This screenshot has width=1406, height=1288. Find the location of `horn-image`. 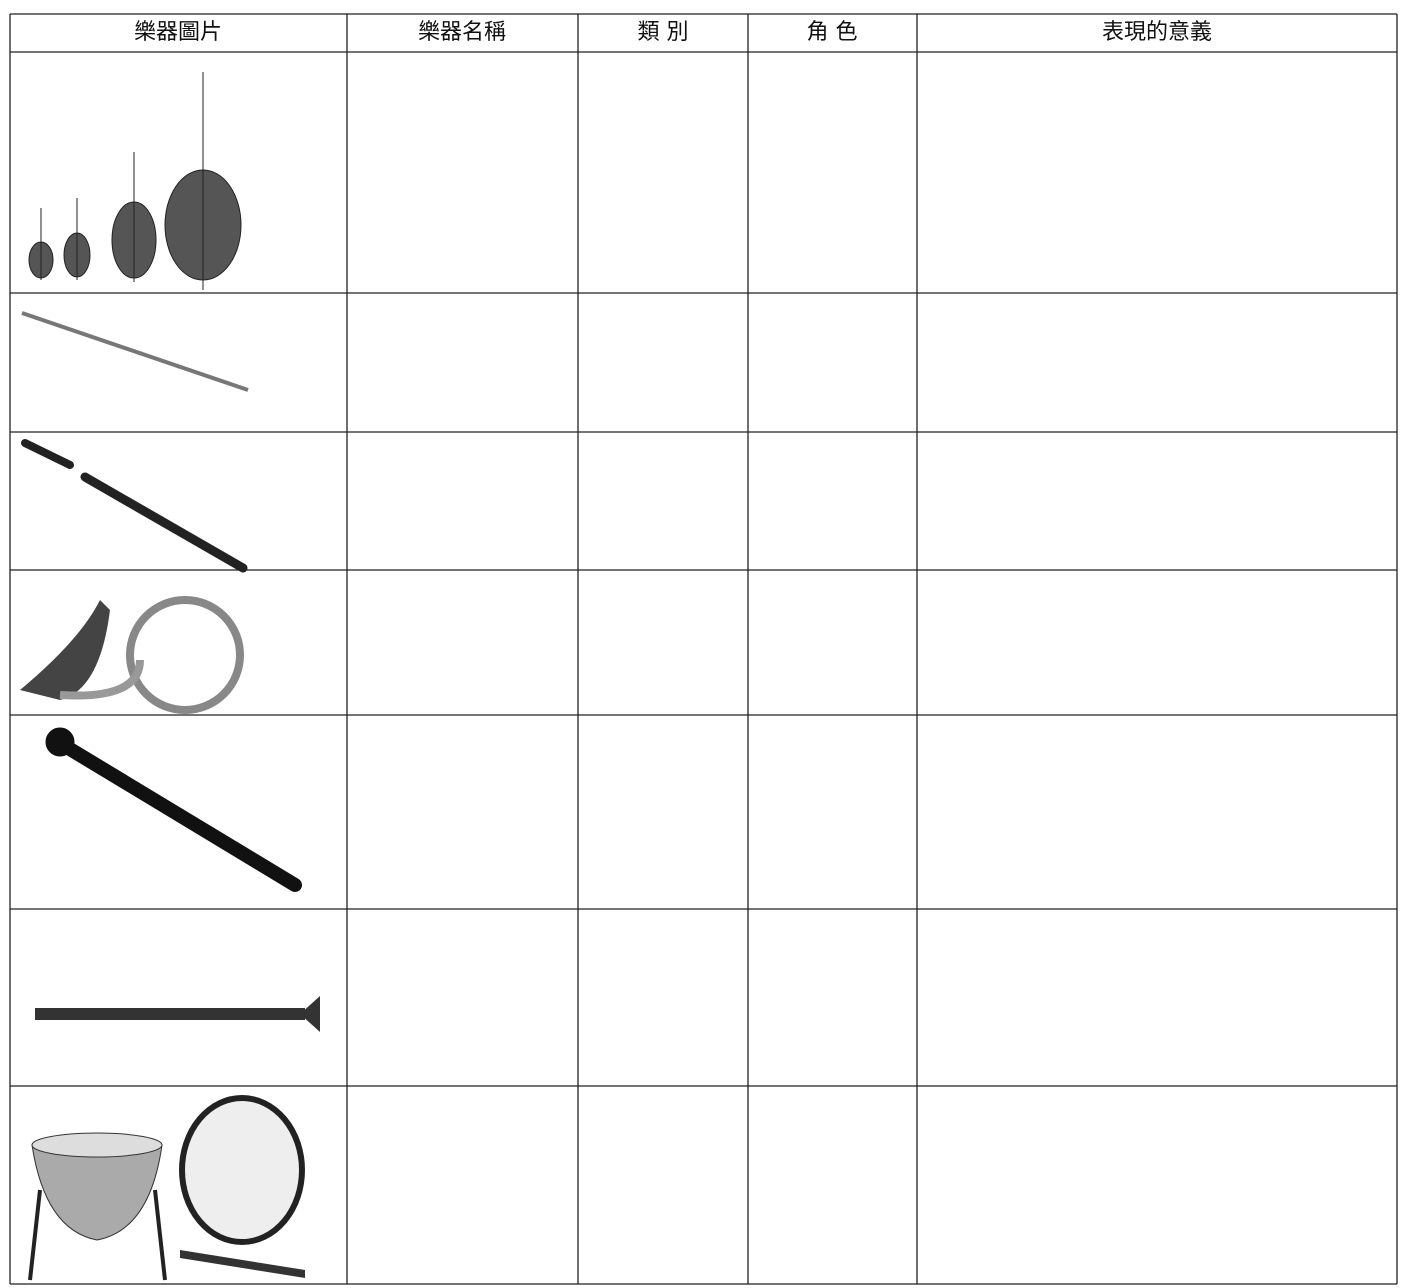

horn-image is located at coordinates (132, 655).